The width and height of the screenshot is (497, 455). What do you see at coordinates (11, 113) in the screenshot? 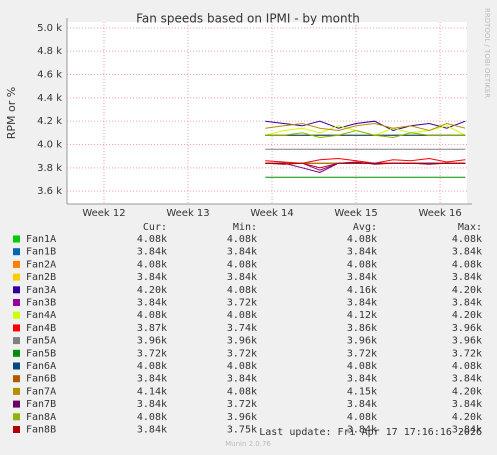
I see `y-axis-label: RPM or %` at bounding box center [11, 113].